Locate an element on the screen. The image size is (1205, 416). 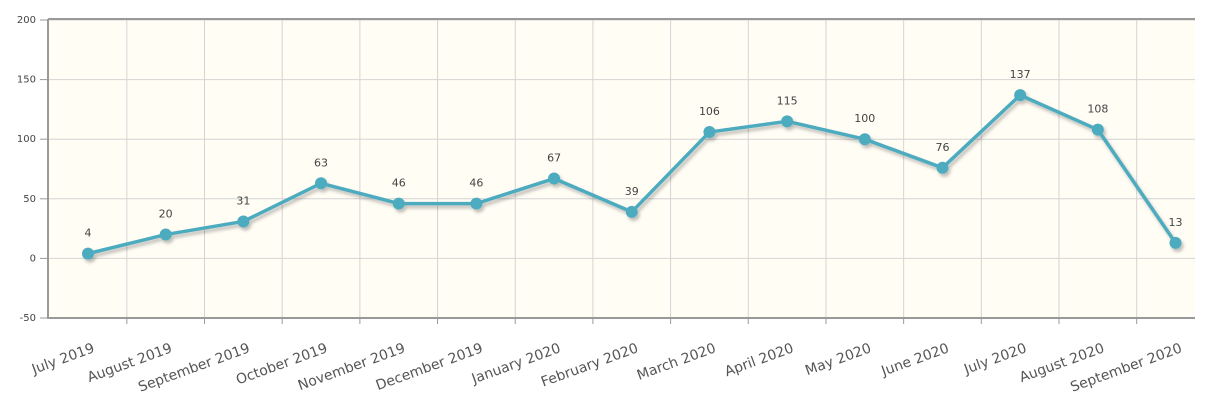
data-label: 67 is located at coordinates (554, 158).